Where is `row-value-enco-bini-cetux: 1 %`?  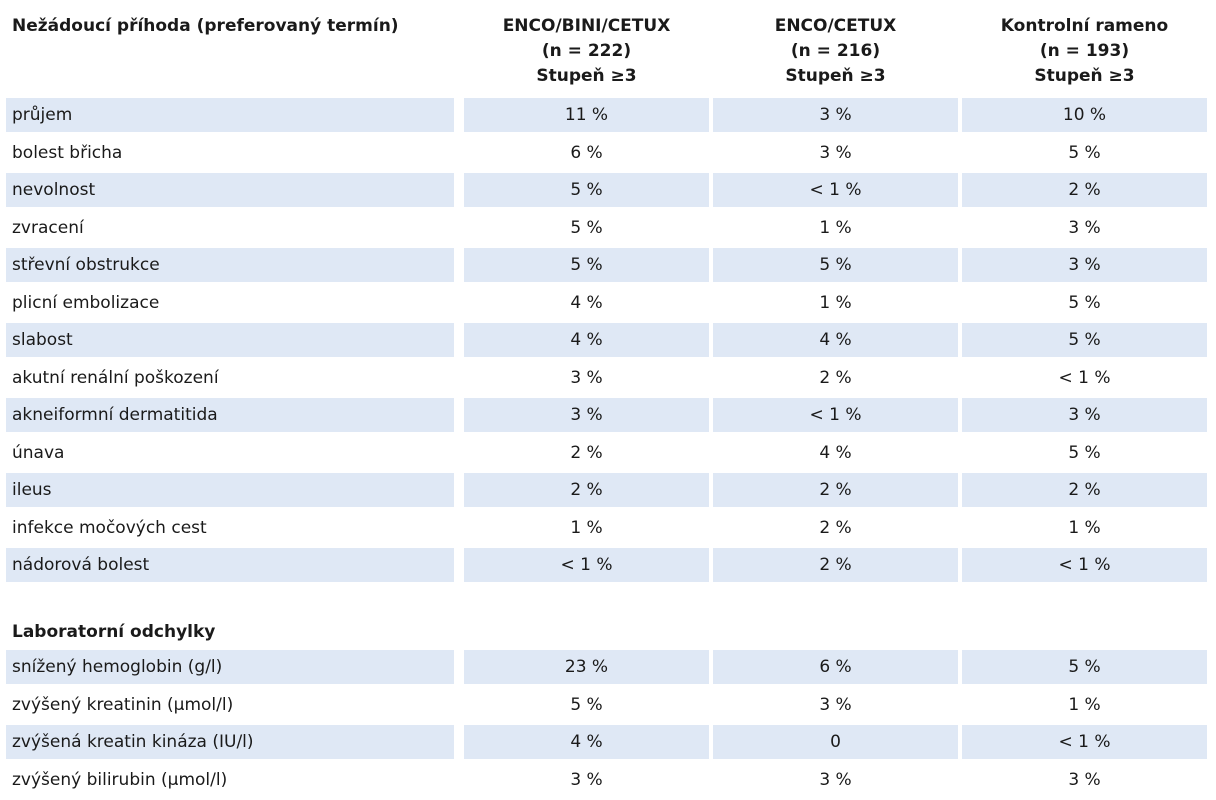 row-value-enco-bini-cetux: 1 % is located at coordinates (586, 528).